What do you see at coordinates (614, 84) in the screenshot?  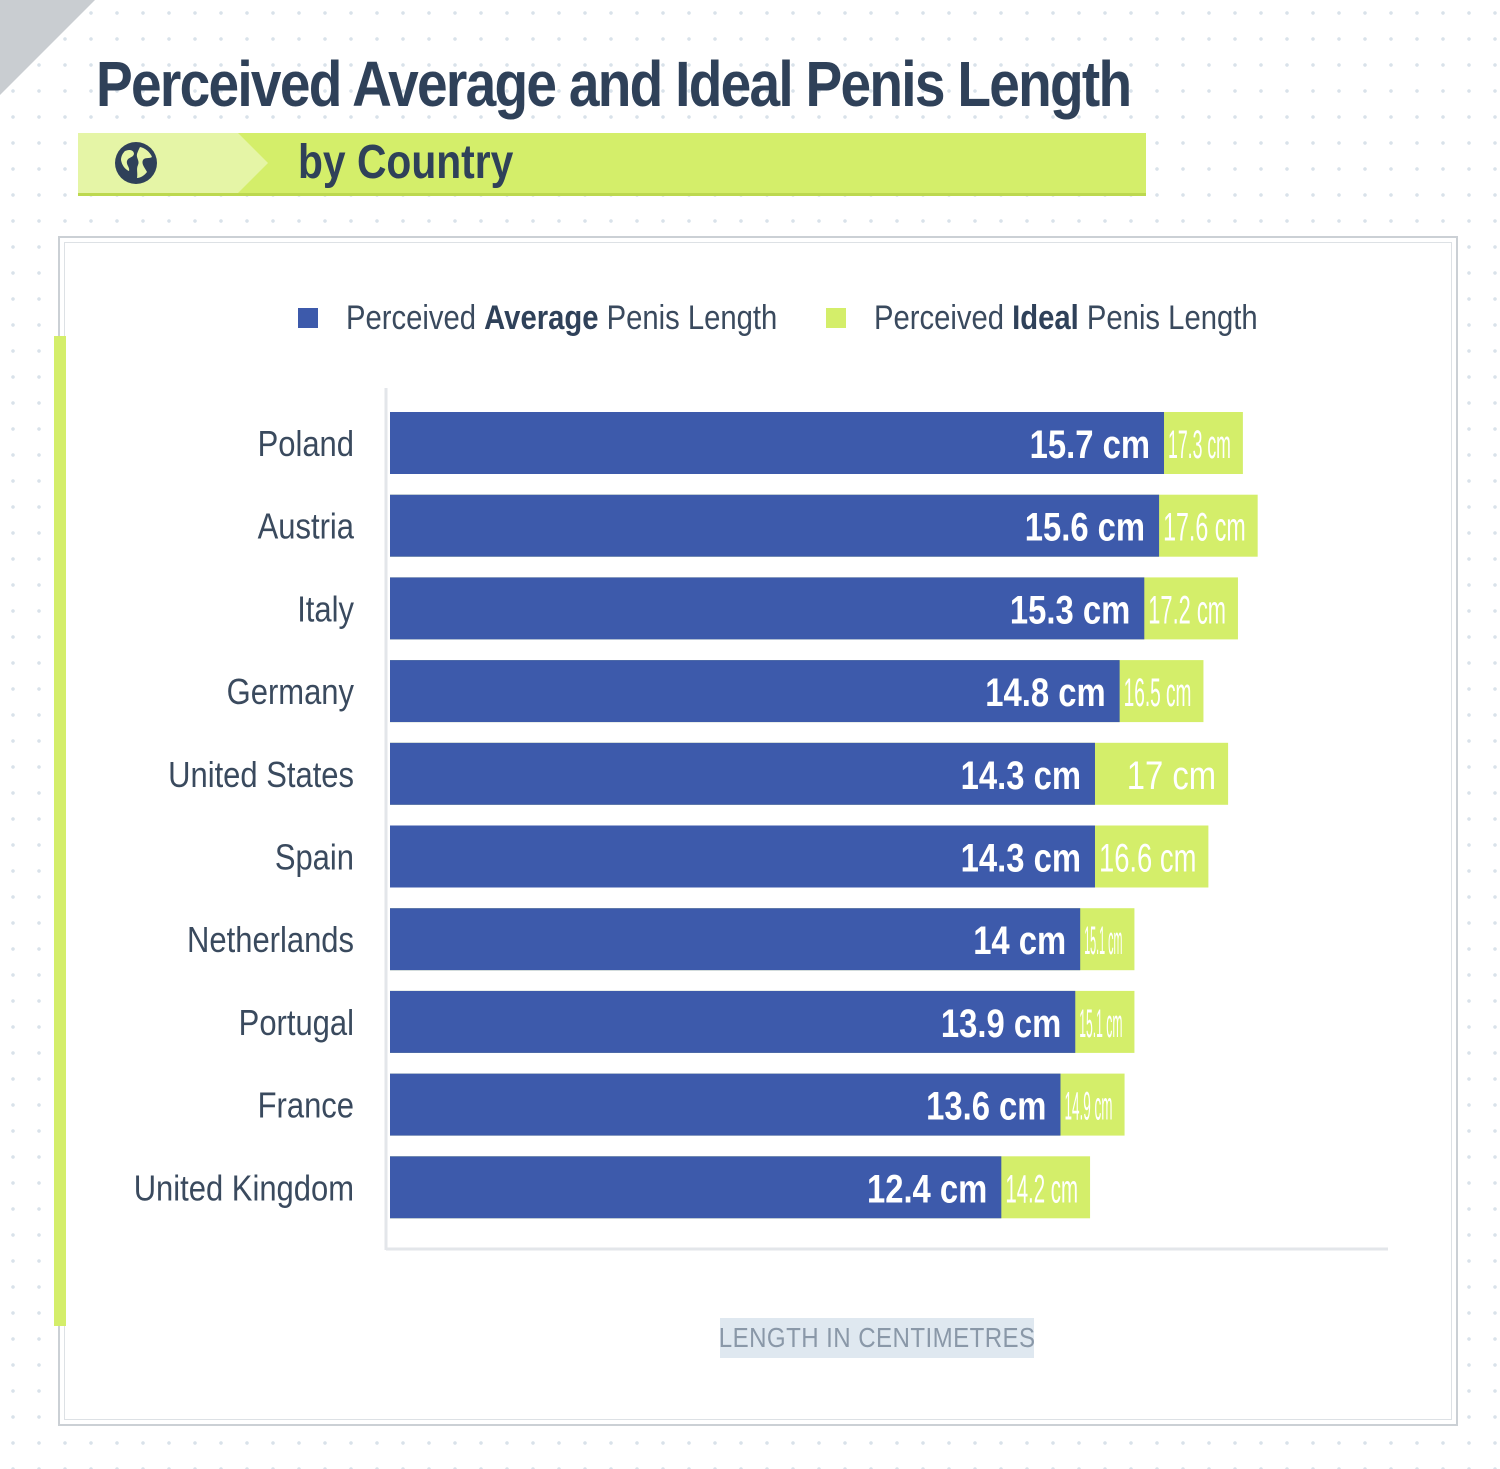 I see `chart-title: Perceived Average and Ideal Penis Length` at bounding box center [614, 84].